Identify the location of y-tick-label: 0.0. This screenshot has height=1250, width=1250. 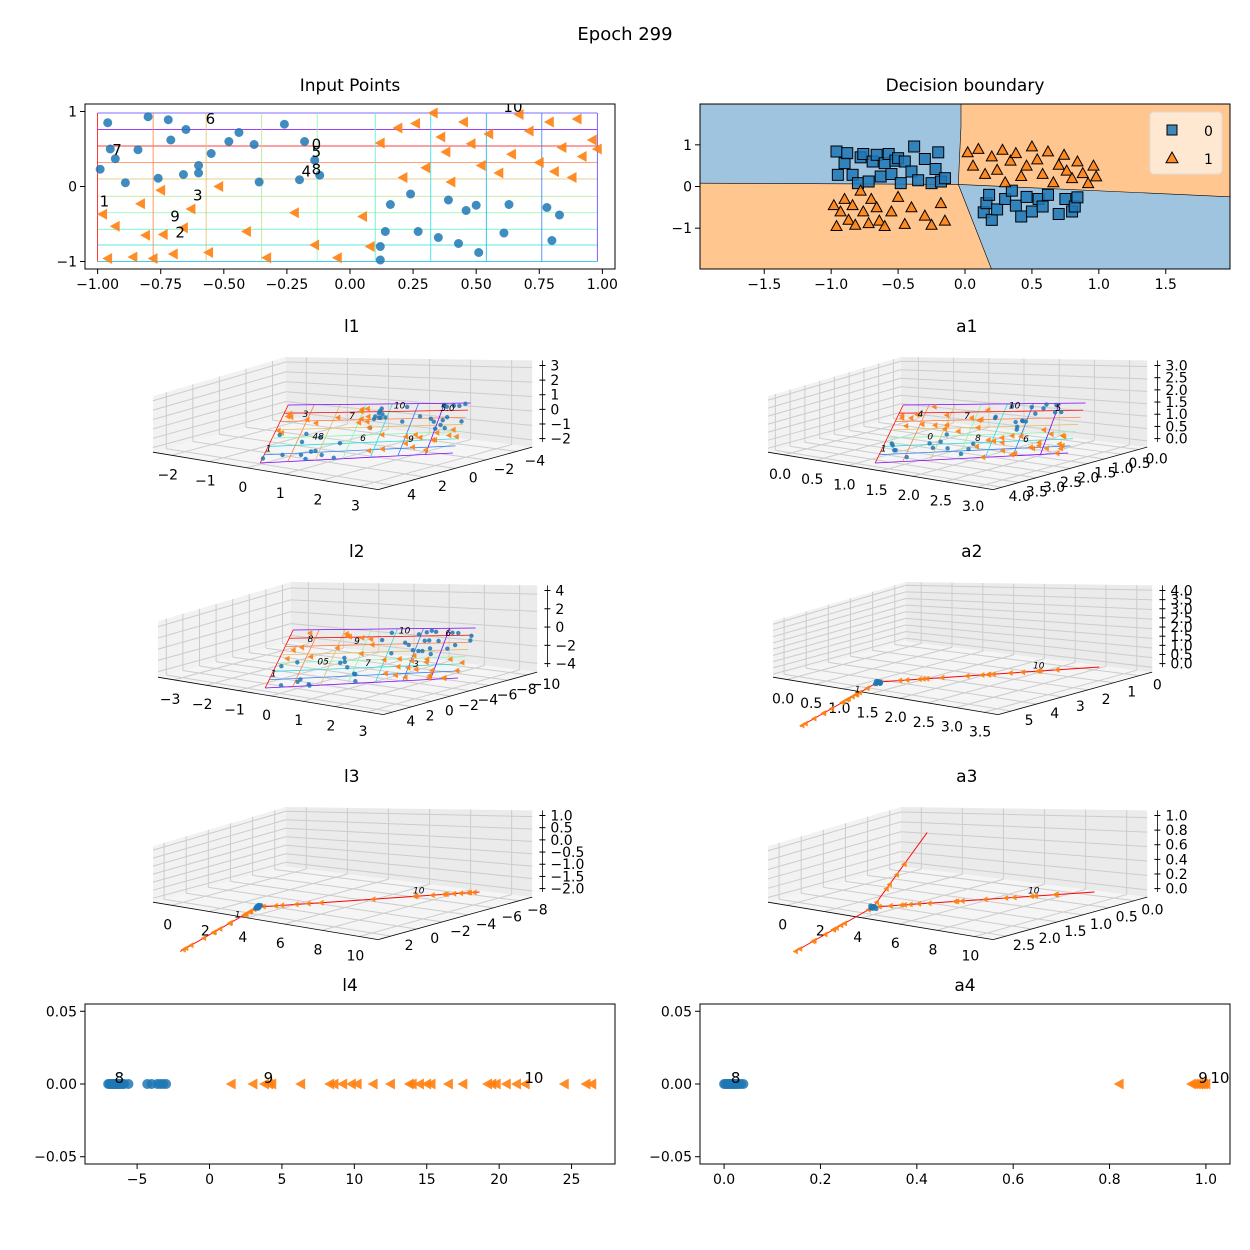
(1157, 459).